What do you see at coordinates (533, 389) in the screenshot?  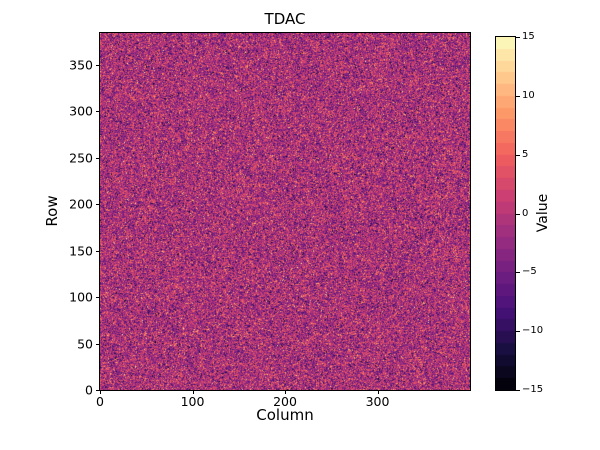 I see `colorbar-tick-label: −15` at bounding box center [533, 389].